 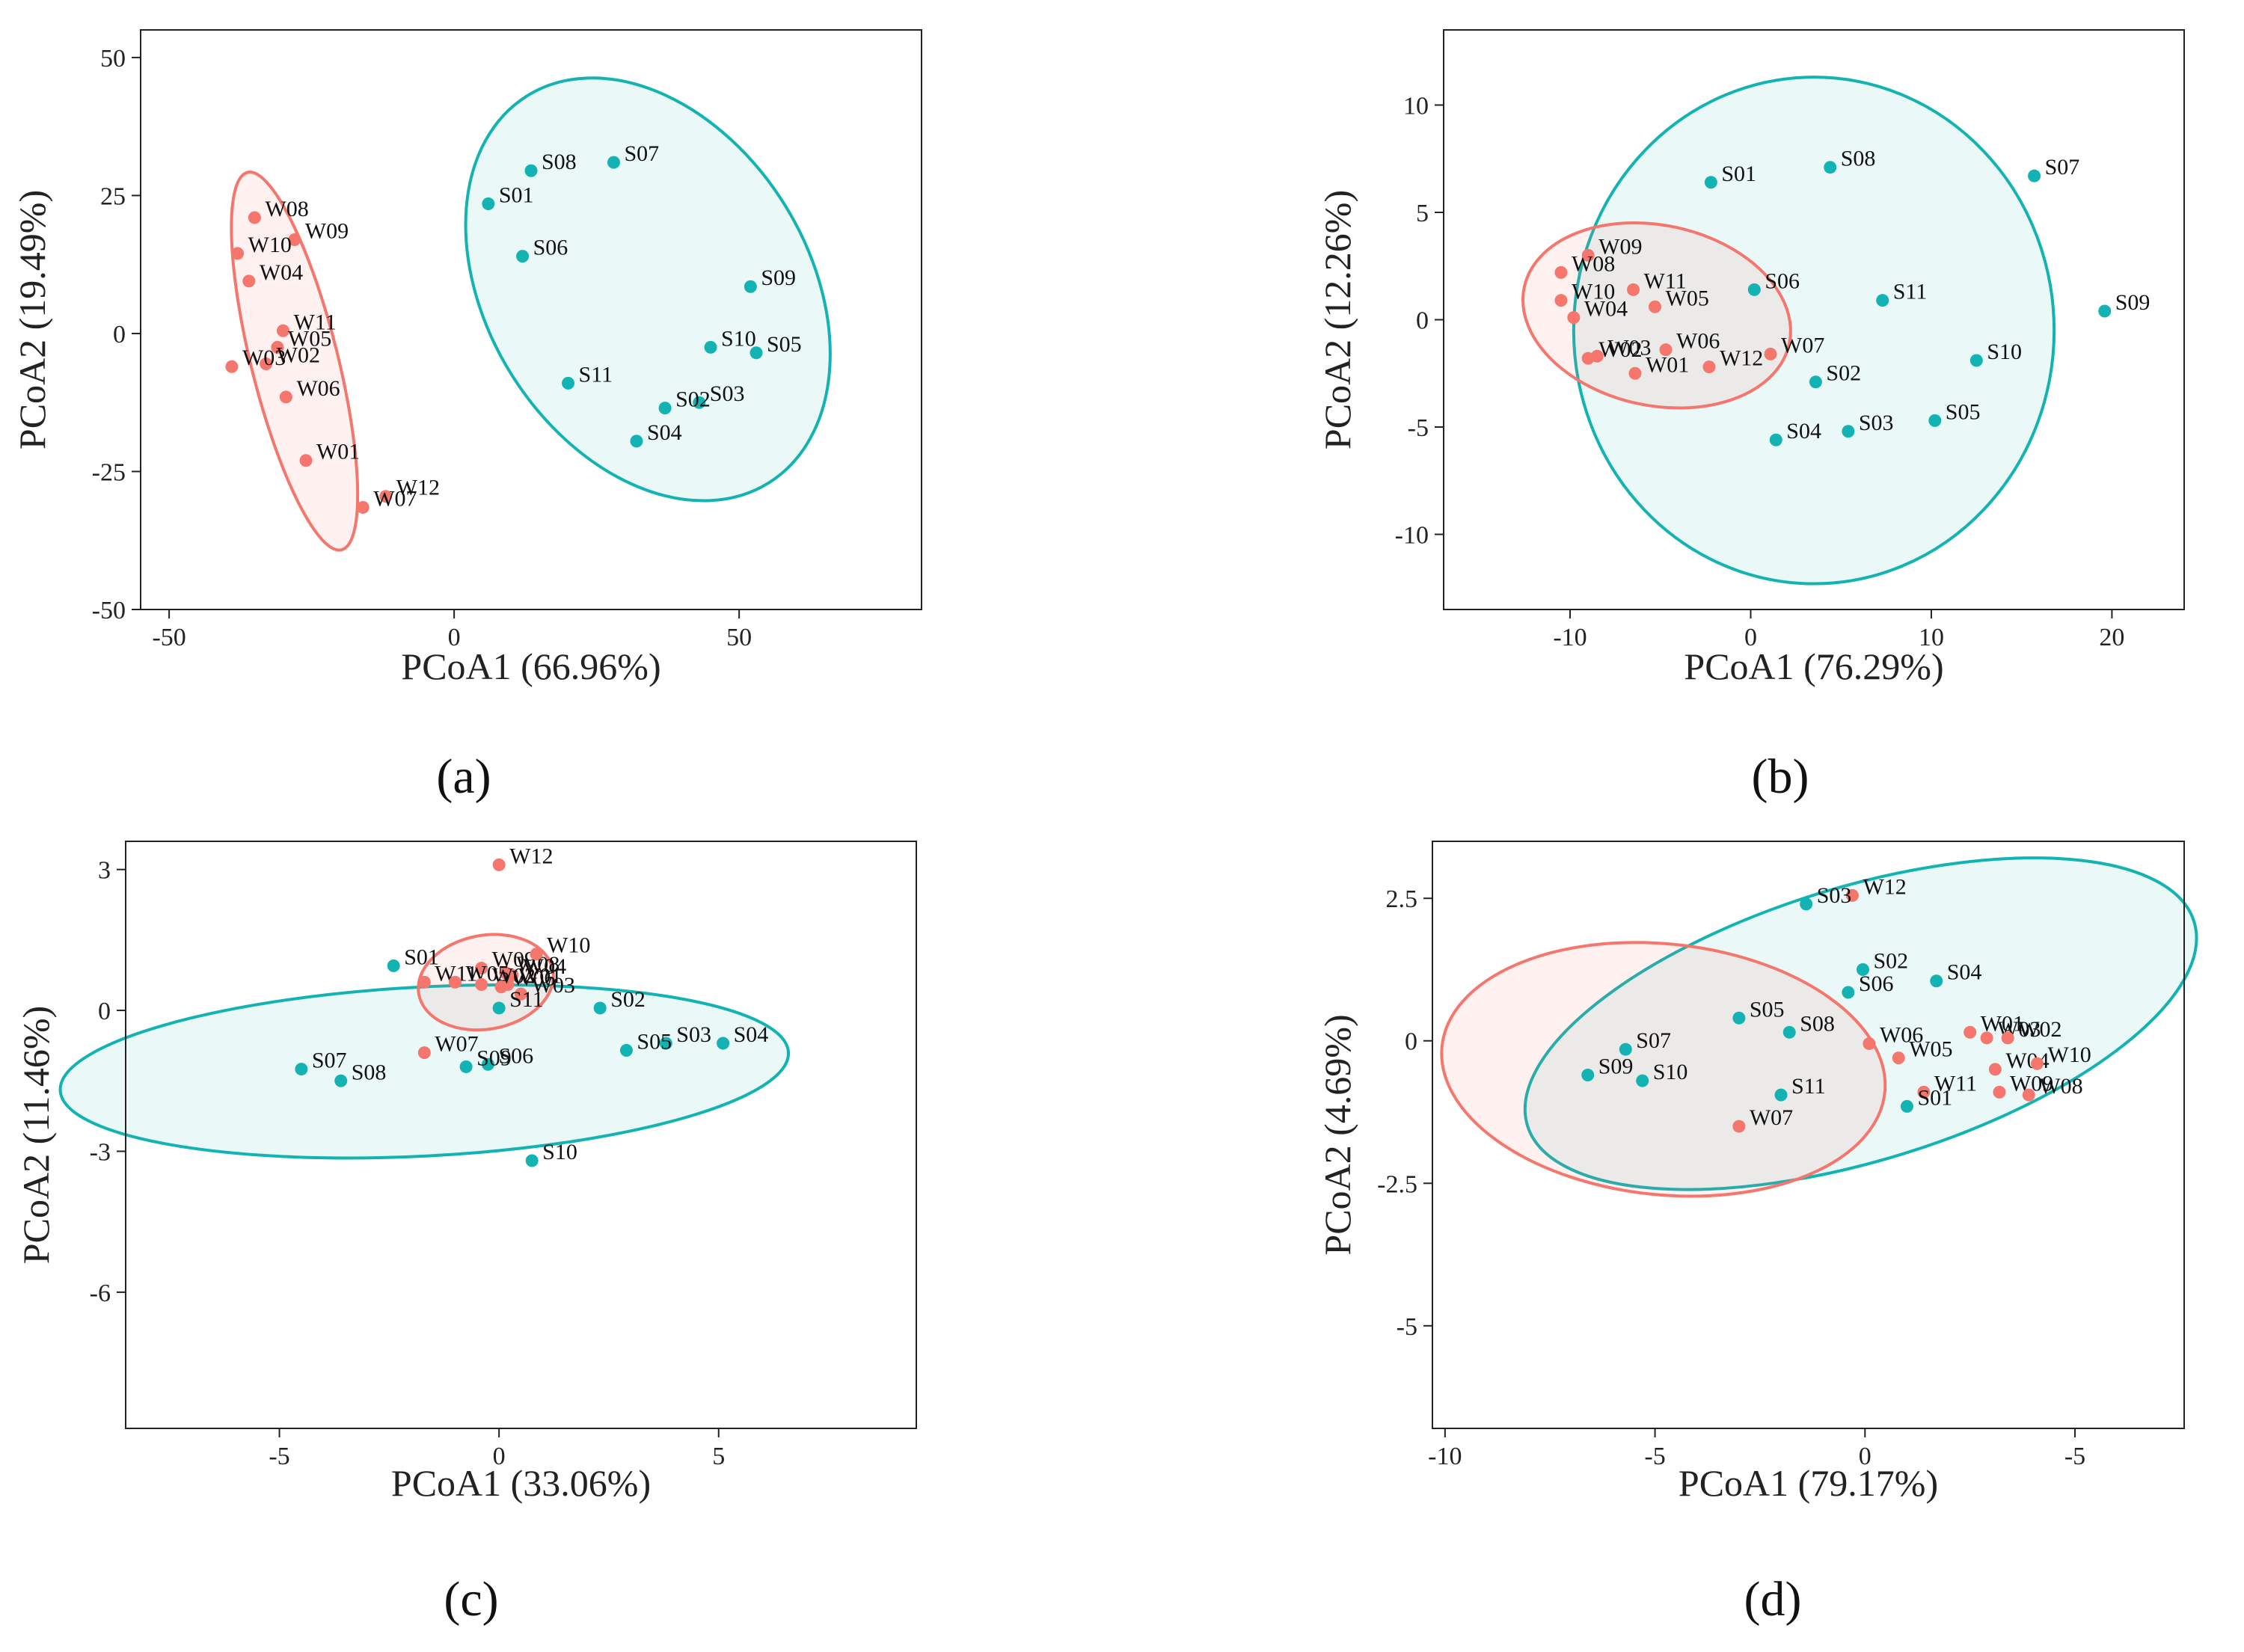 What do you see at coordinates (1813, 666) in the screenshot?
I see `x-axis-label: PCoA1 (76.29%)` at bounding box center [1813, 666].